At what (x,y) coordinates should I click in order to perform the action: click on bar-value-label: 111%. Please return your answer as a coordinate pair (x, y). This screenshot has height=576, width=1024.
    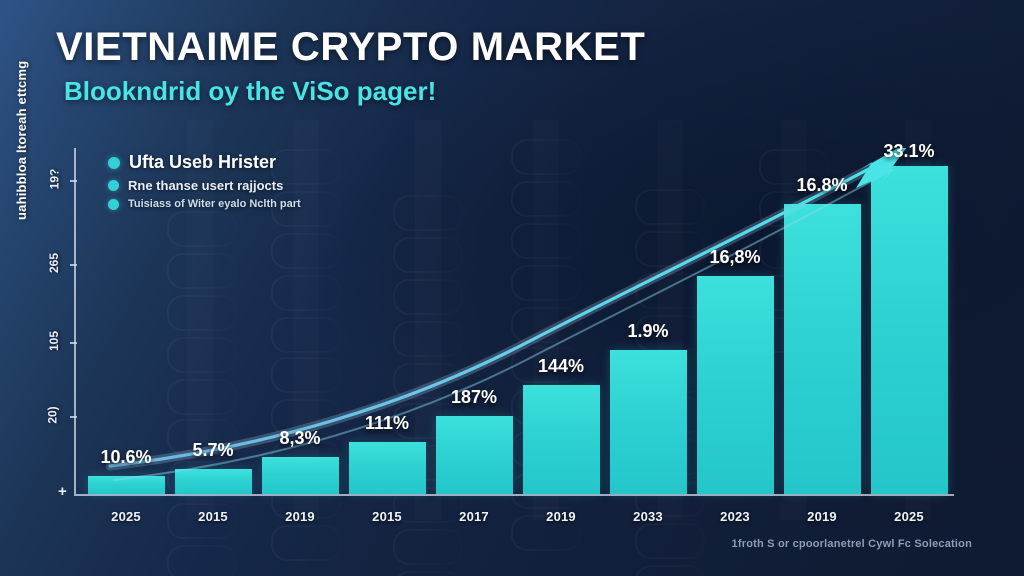
    Looking at the image, I should click on (387, 423).